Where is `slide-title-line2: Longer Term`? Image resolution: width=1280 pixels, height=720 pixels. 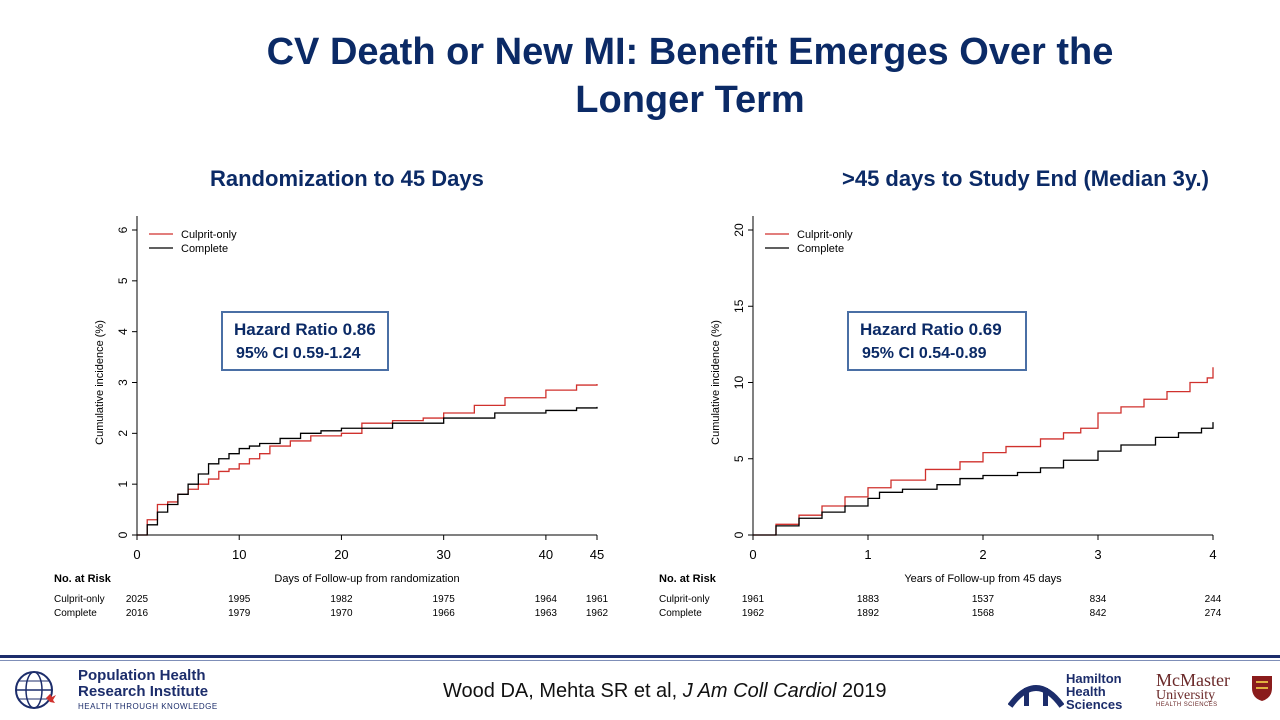 slide-title-line2: Longer Term is located at coordinates (690, 100).